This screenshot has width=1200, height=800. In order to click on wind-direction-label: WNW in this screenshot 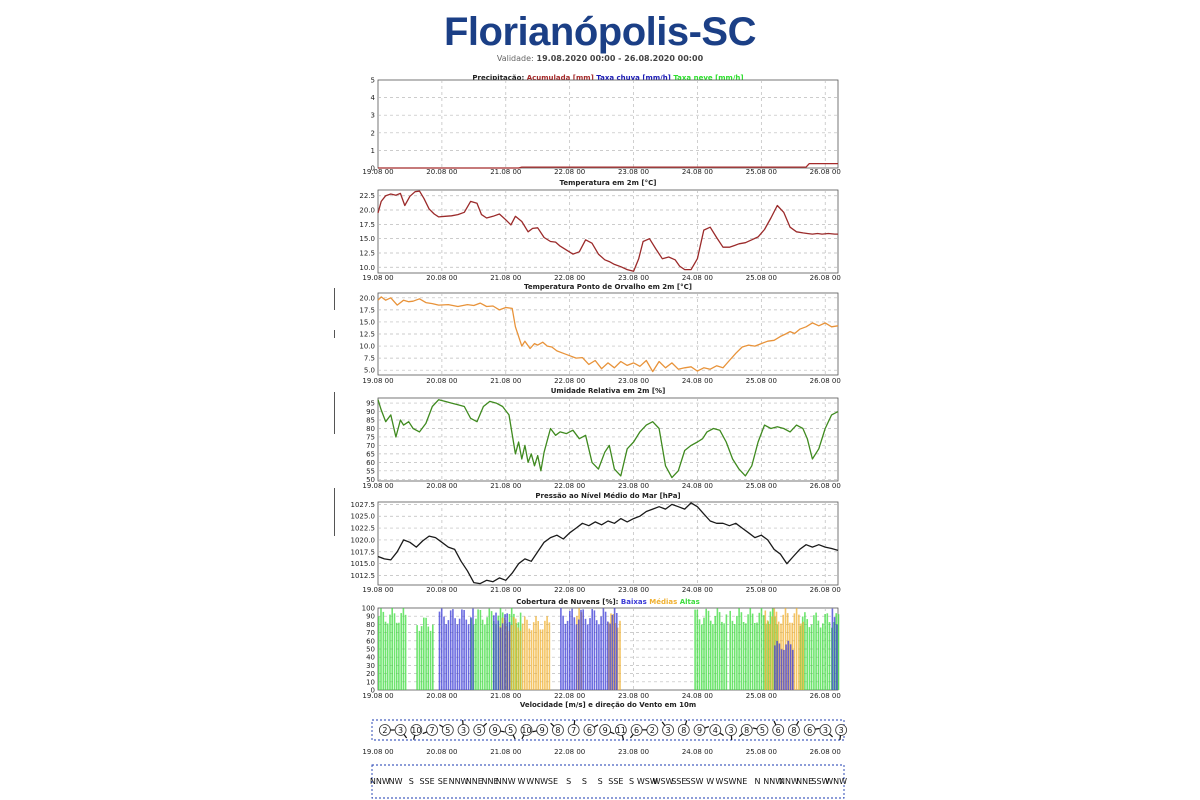, I will do `click(537, 781)`.